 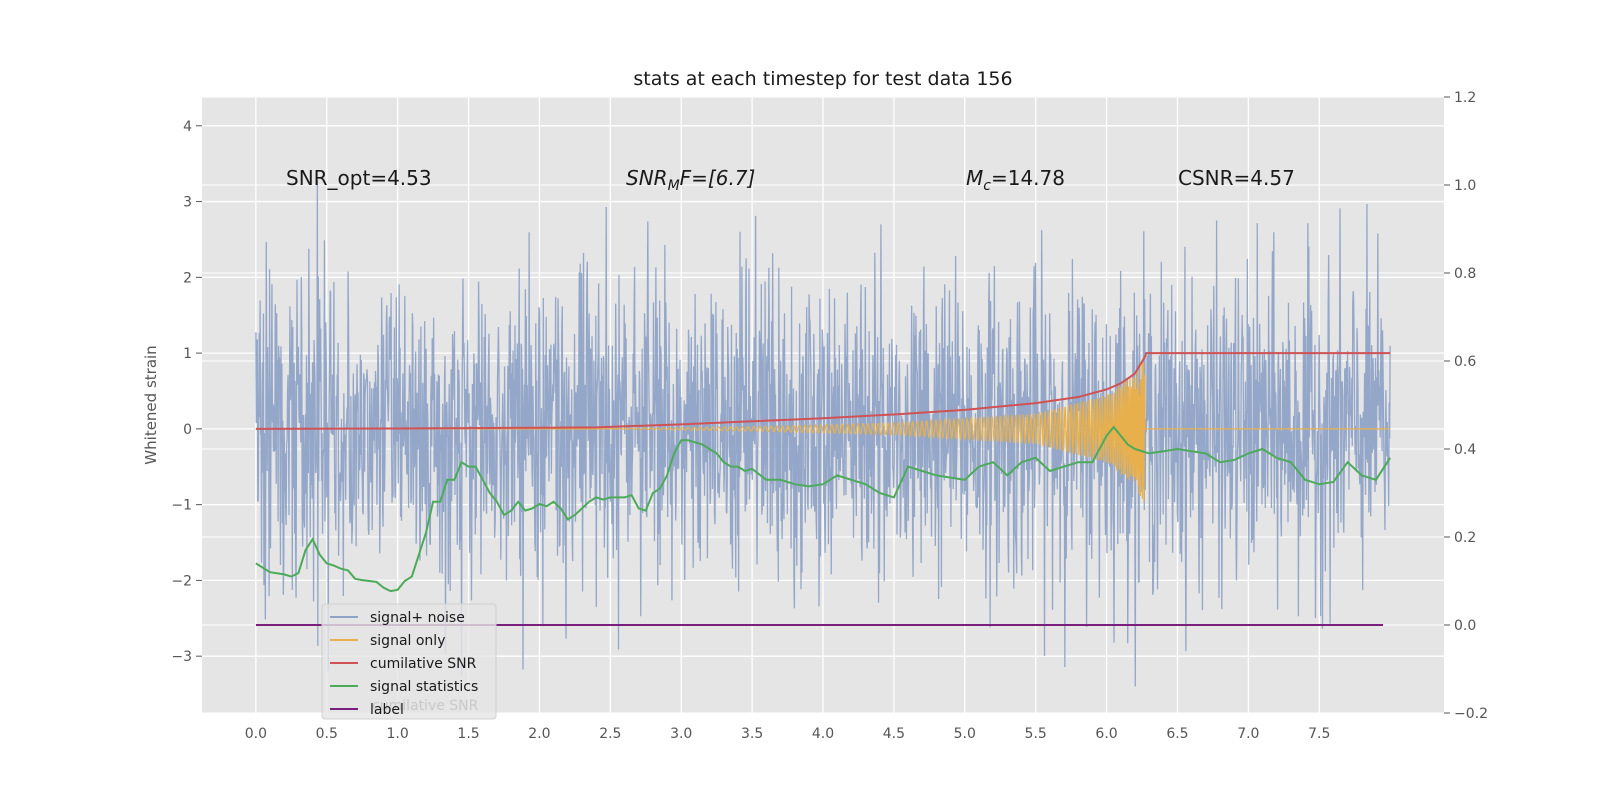 I want to click on y2-tick-label: 0.2, so click(x=1465, y=538).